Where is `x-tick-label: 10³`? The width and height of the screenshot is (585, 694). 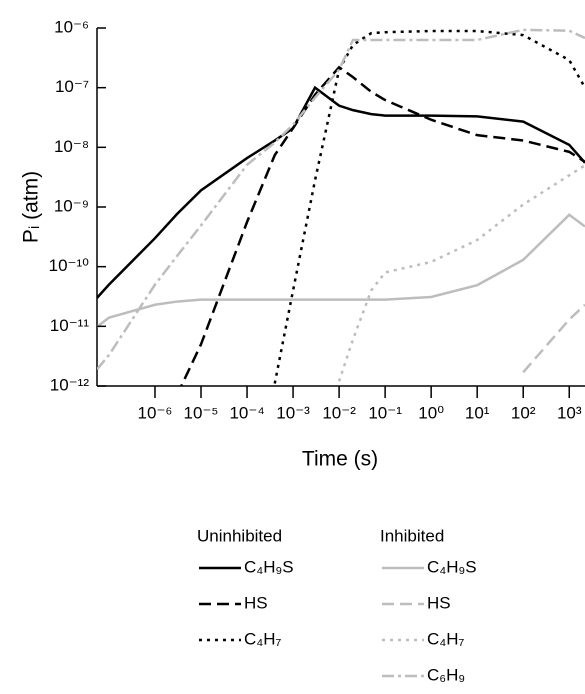
x-tick-label: 10³ is located at coordinates (569, 412).